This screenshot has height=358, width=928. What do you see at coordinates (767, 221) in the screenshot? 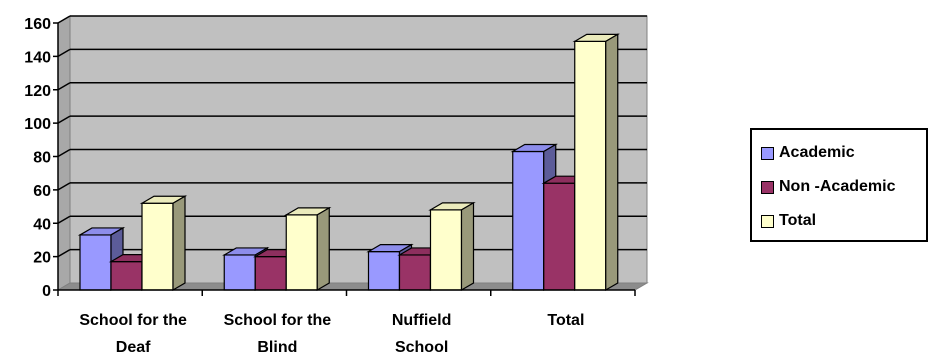
I see `legend-swatch-total` at bounding box center [767, 221].